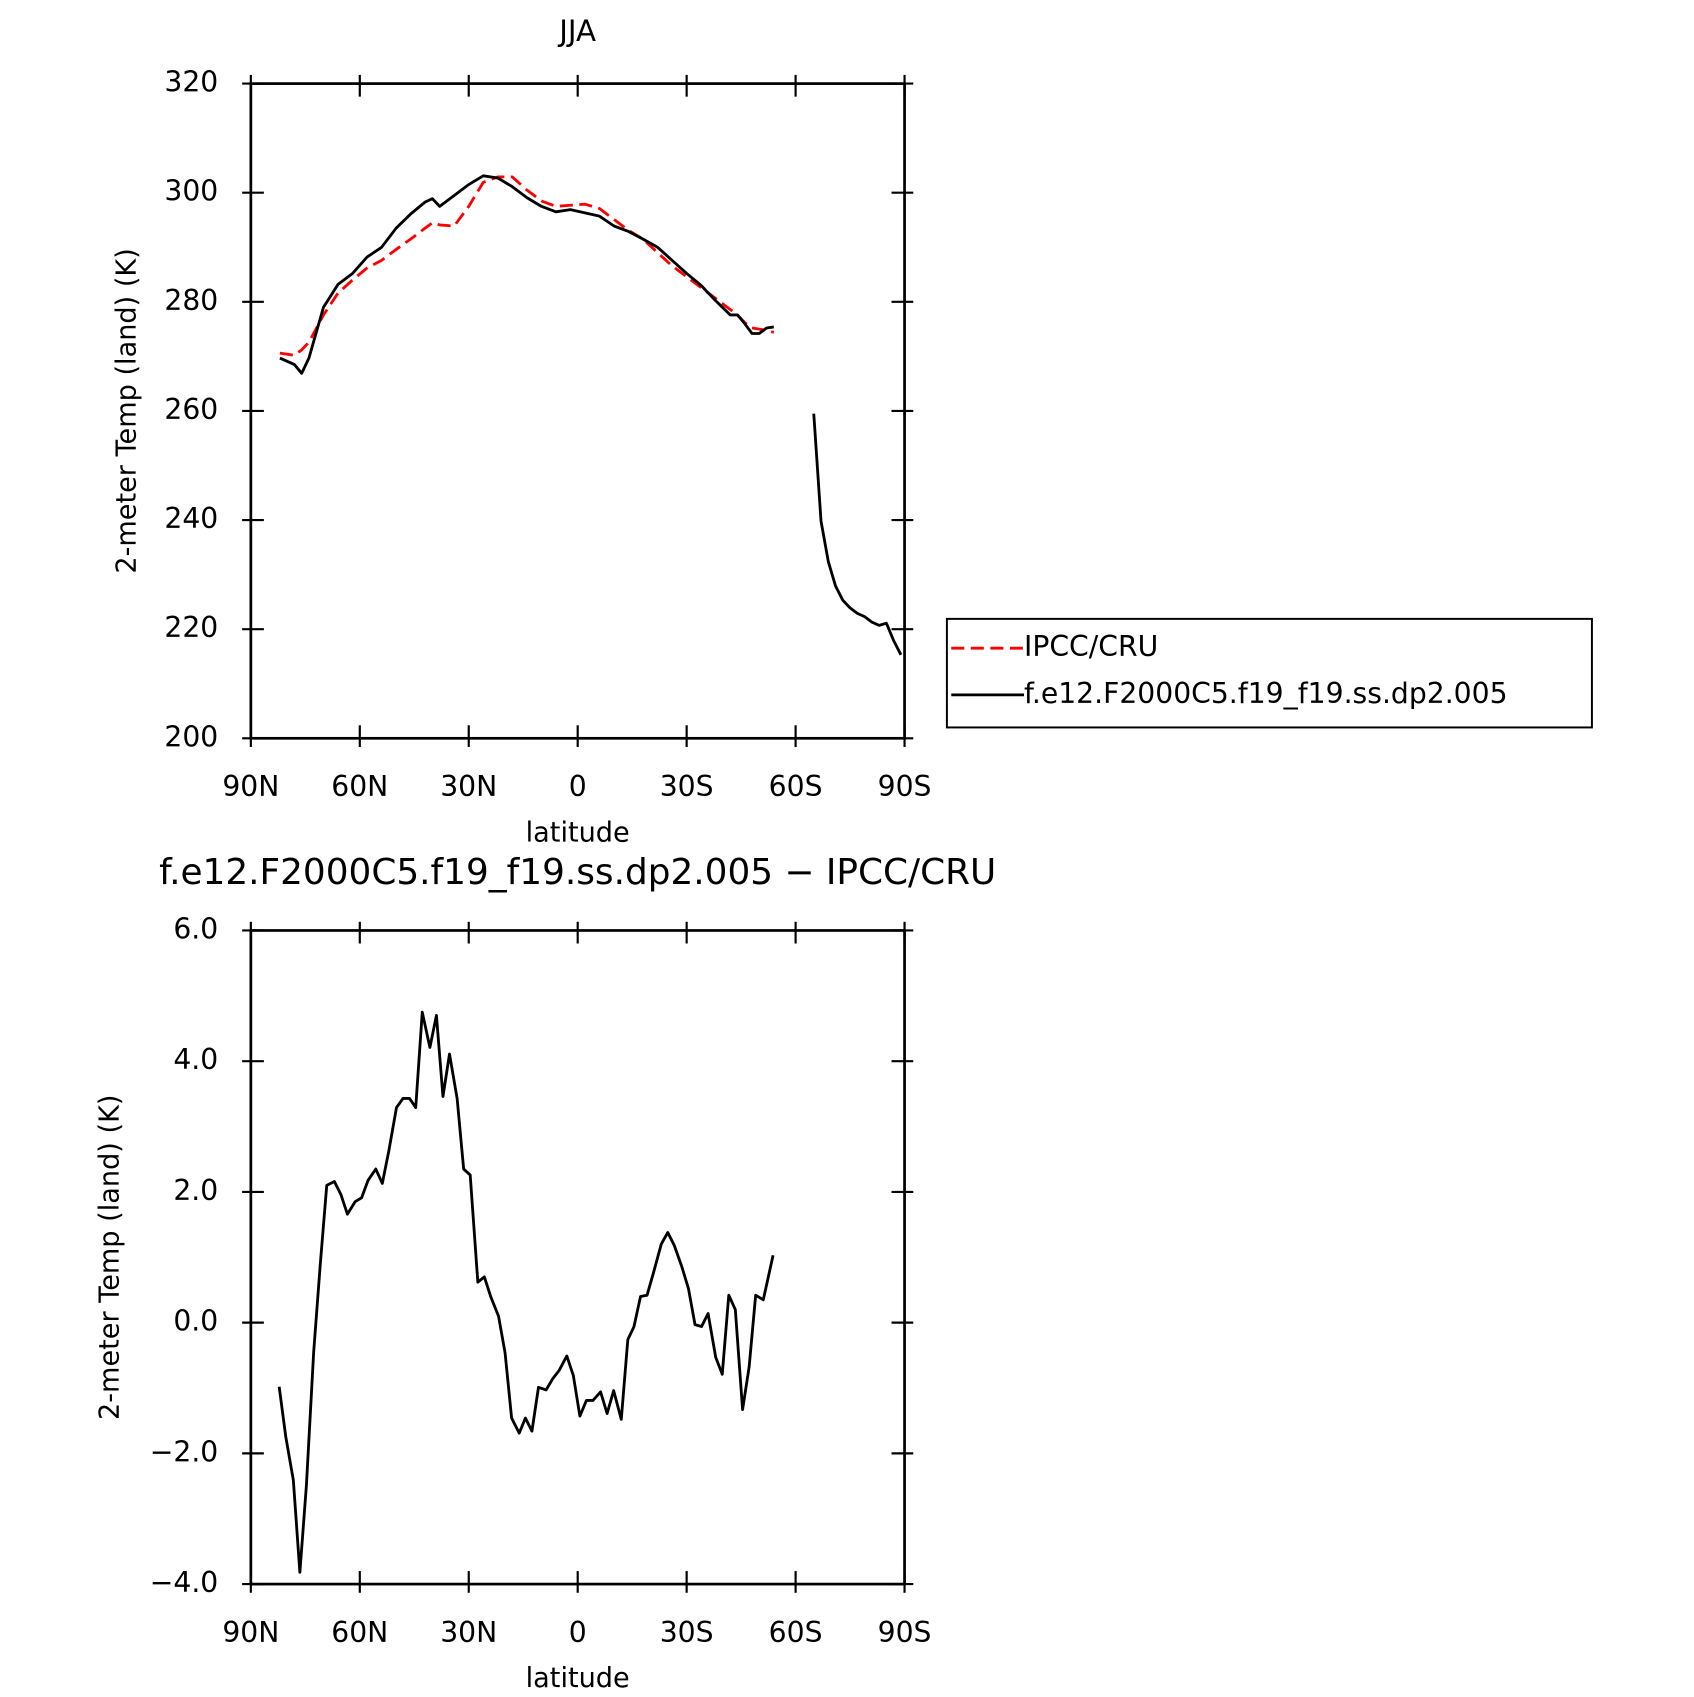 The width and height of the screenshot is (1694, 1697). What do you see at coordinates (191, 627) in the screenshot?
I see `y-tick-label: 220` at bounding box center [191, 627].